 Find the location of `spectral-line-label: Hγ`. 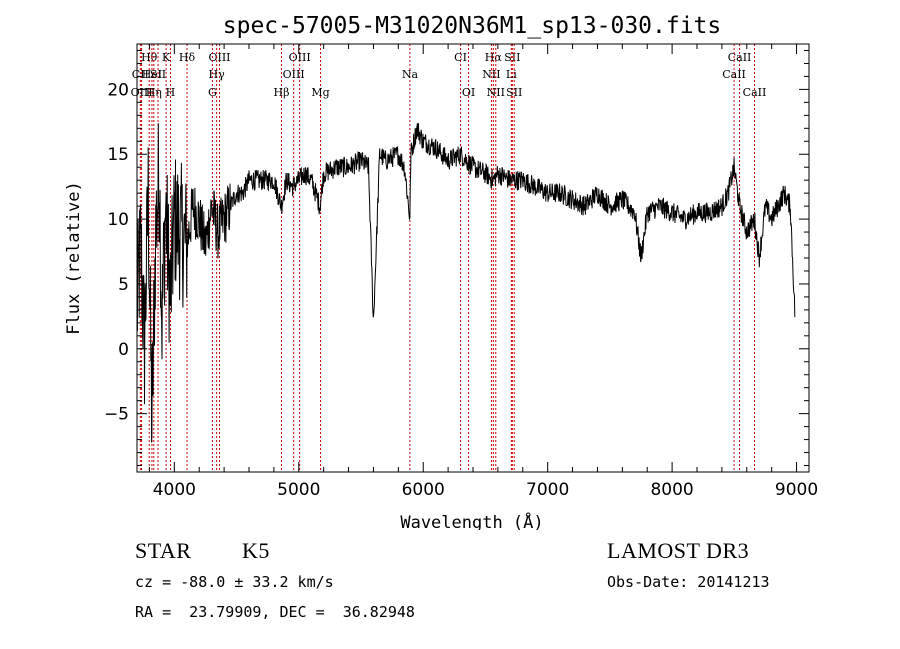

spectral-line-label: Hγ is located at coordinates (217, 74).